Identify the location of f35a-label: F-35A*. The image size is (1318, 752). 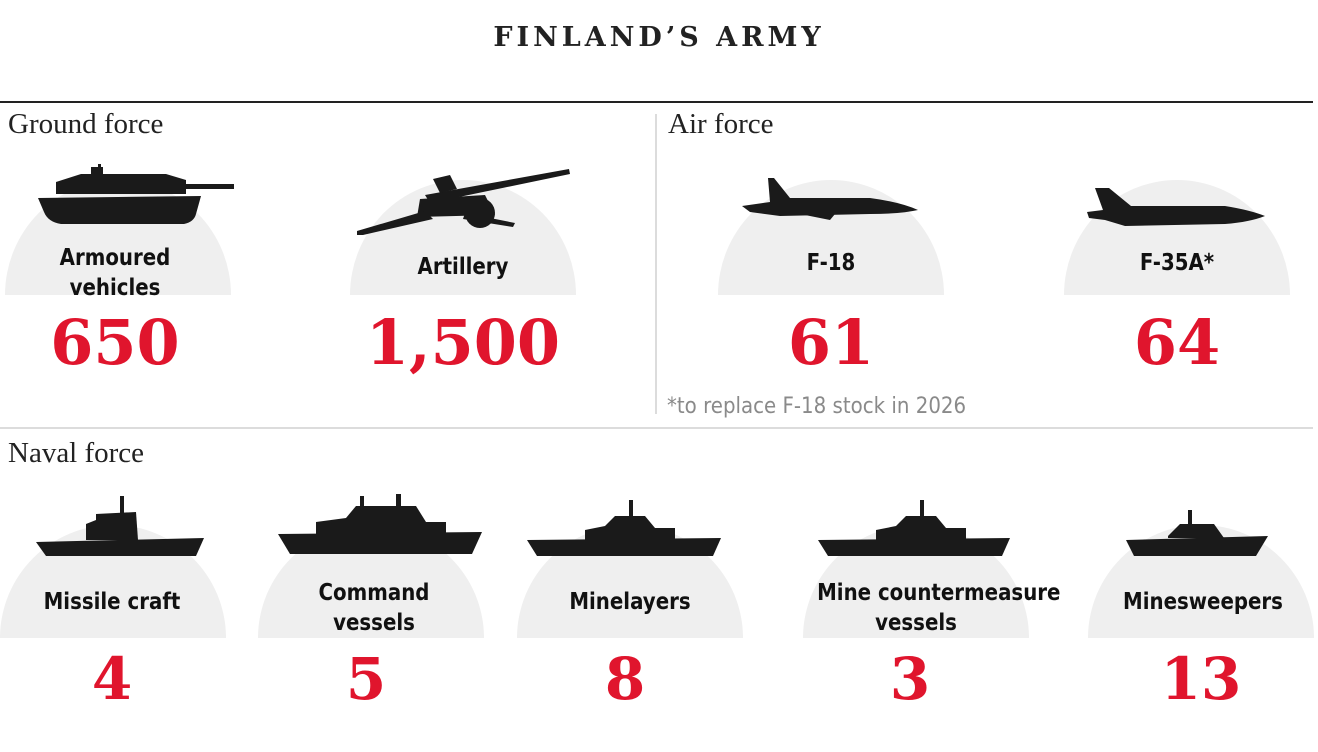
(1177, 263).